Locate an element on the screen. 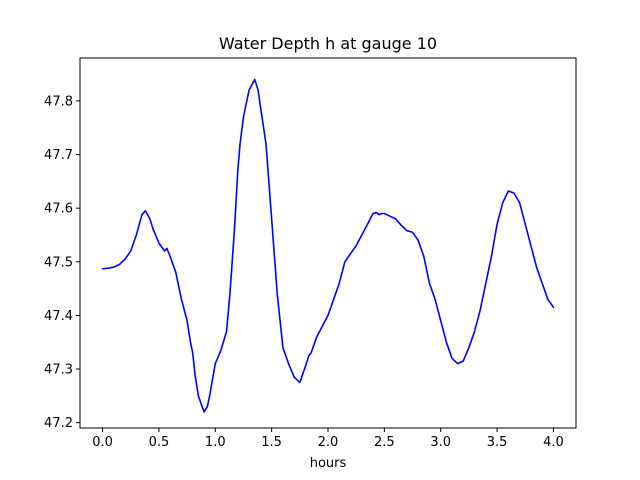 This screenshot has width=640, height=480. y-tick-label: 47.5 is located at coordinates (58, 262).